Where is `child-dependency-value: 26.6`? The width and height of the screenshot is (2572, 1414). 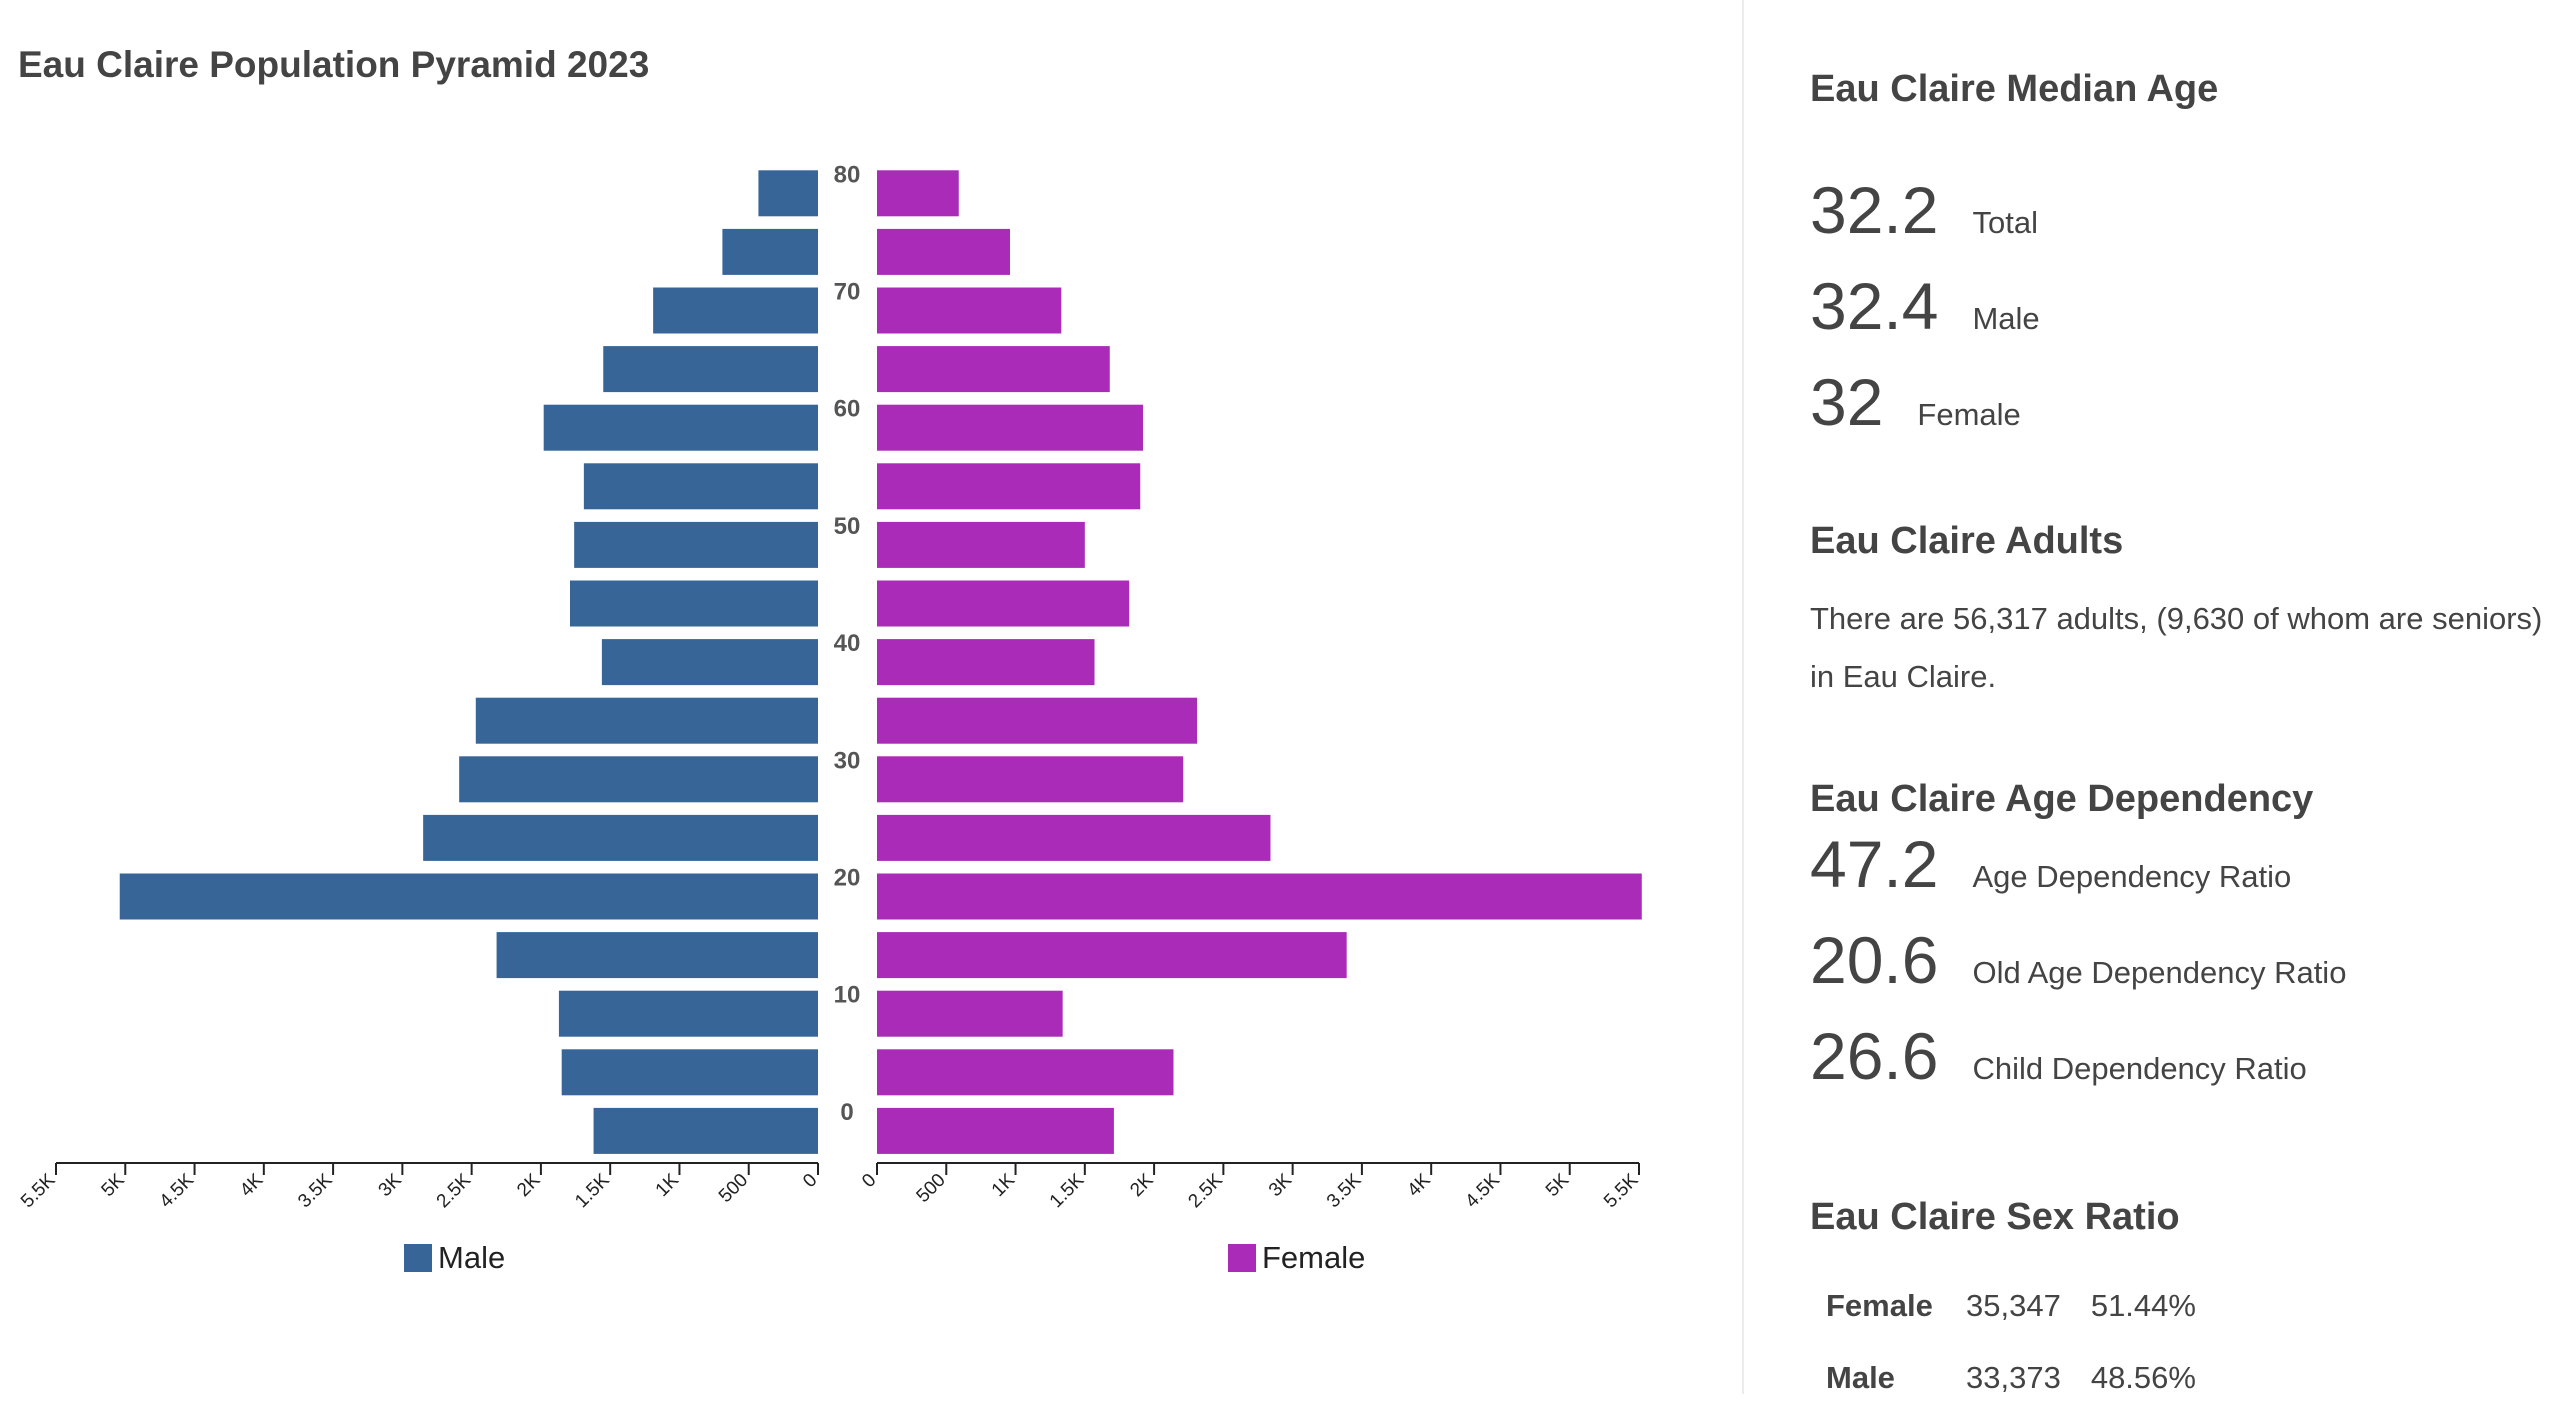 child-dependency-value: 26.6 is located at coordinates (1874, 1056).